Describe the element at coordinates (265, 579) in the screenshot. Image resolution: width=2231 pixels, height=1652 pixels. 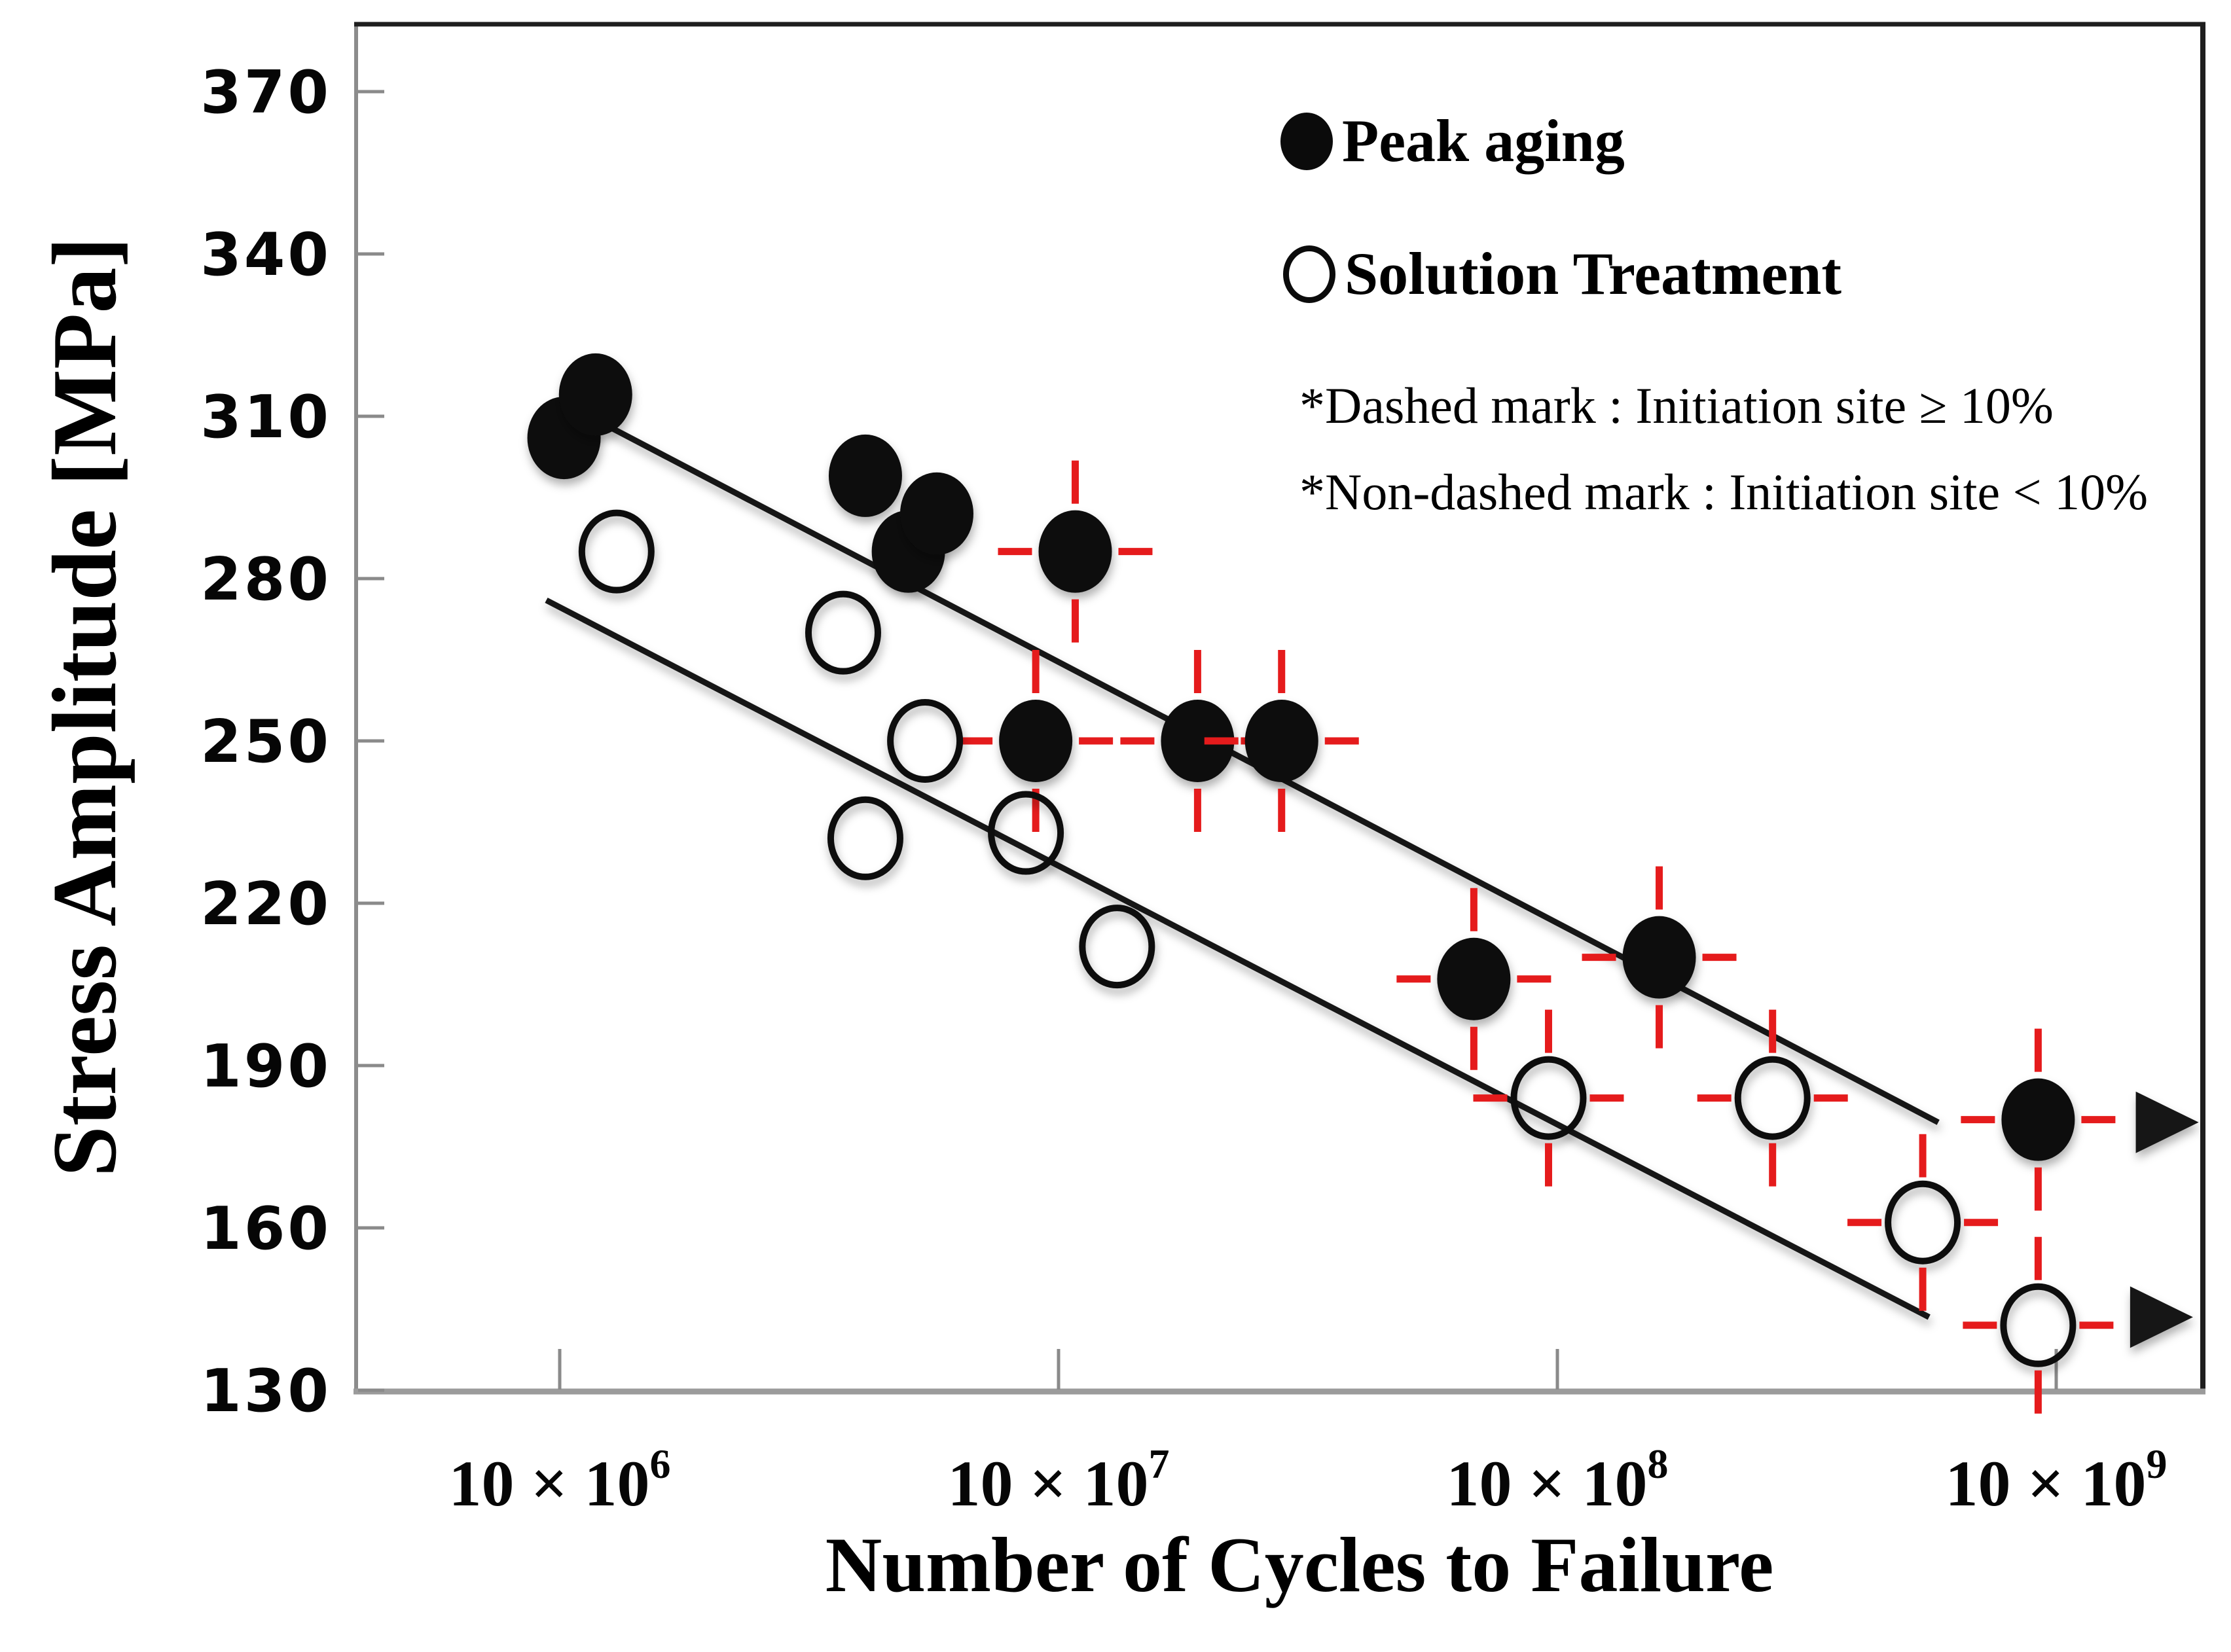
I see `y-tick-label: 280` at that location.